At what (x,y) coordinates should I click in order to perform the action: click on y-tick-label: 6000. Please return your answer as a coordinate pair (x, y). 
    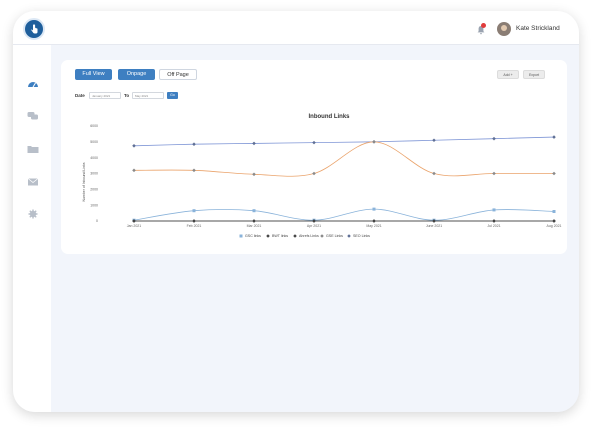
    Looking at the image, I should click on (94, 126).